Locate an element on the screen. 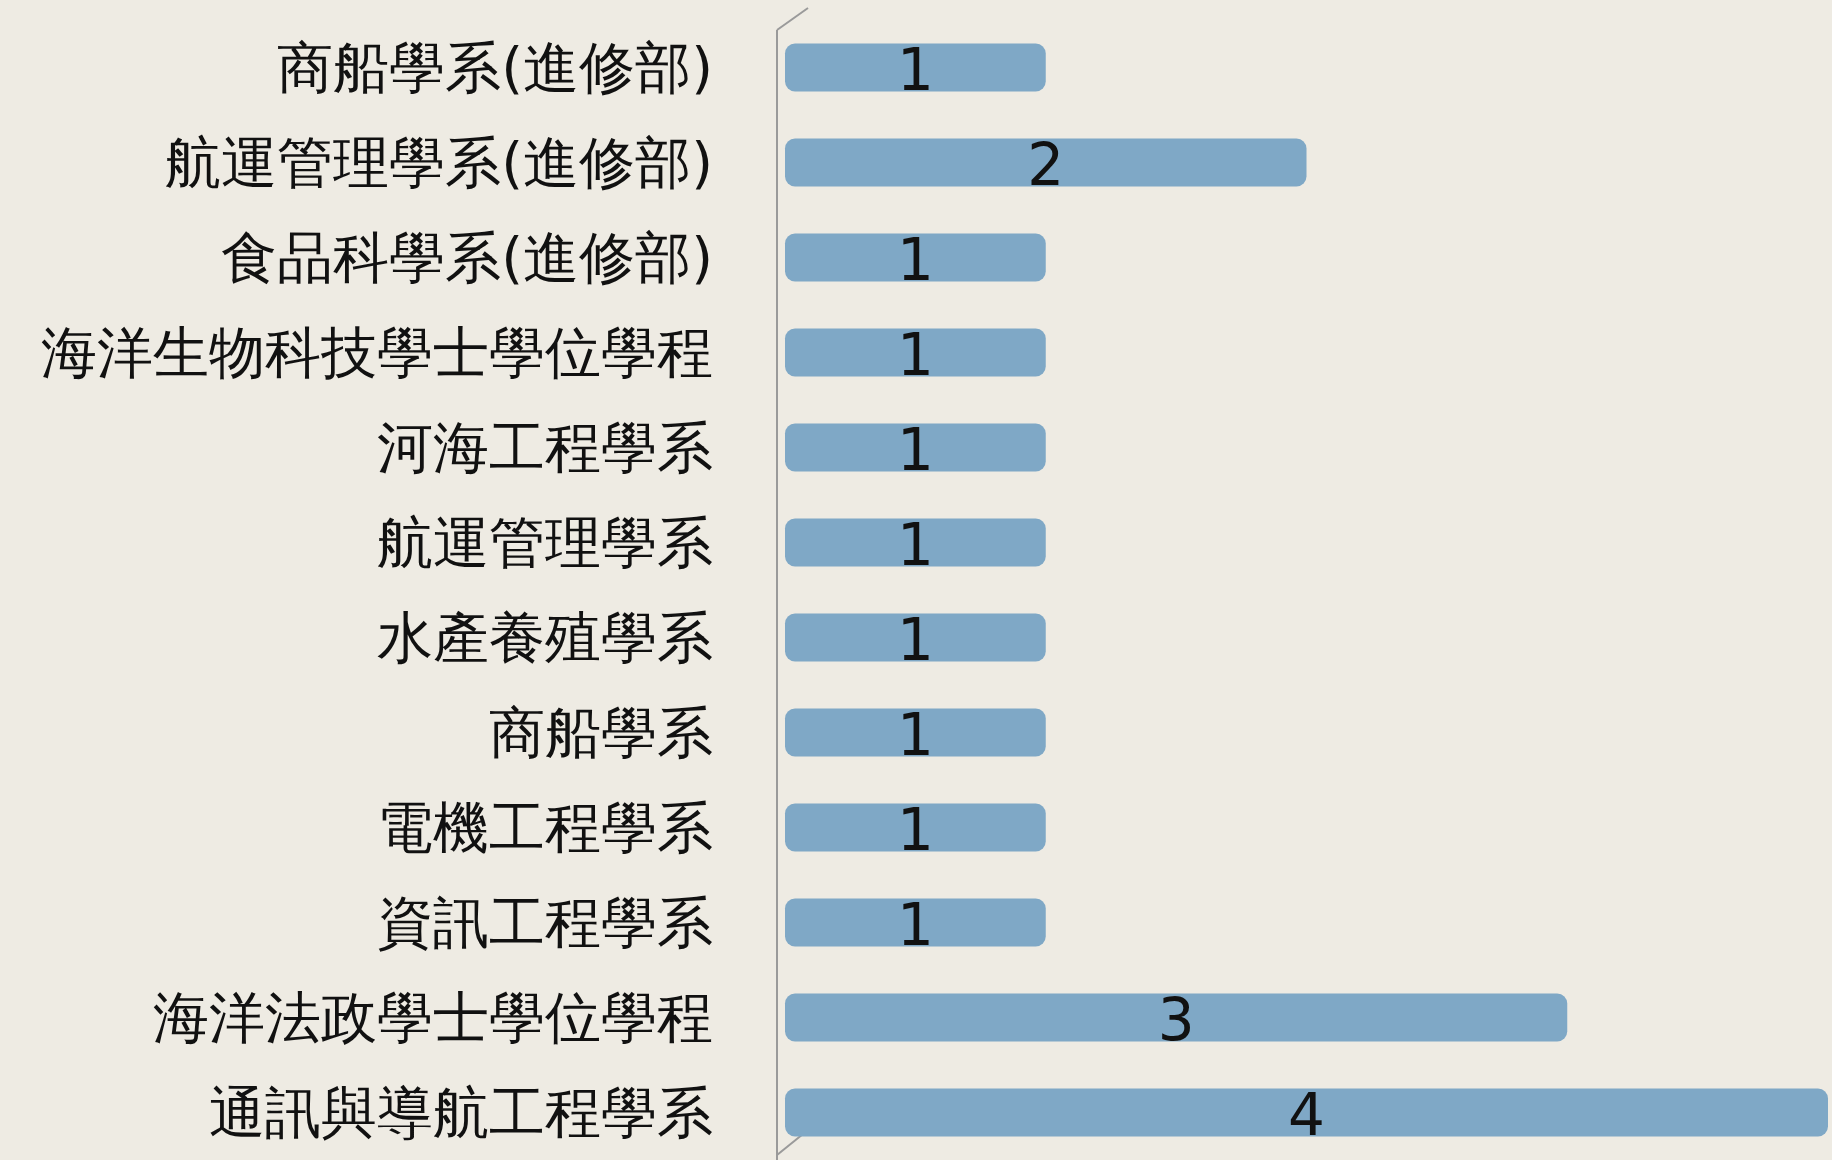 Image resolution: width=1832 pixels, height=1160 pixels. data-label: 2 is located at coordinates (1046, 164).